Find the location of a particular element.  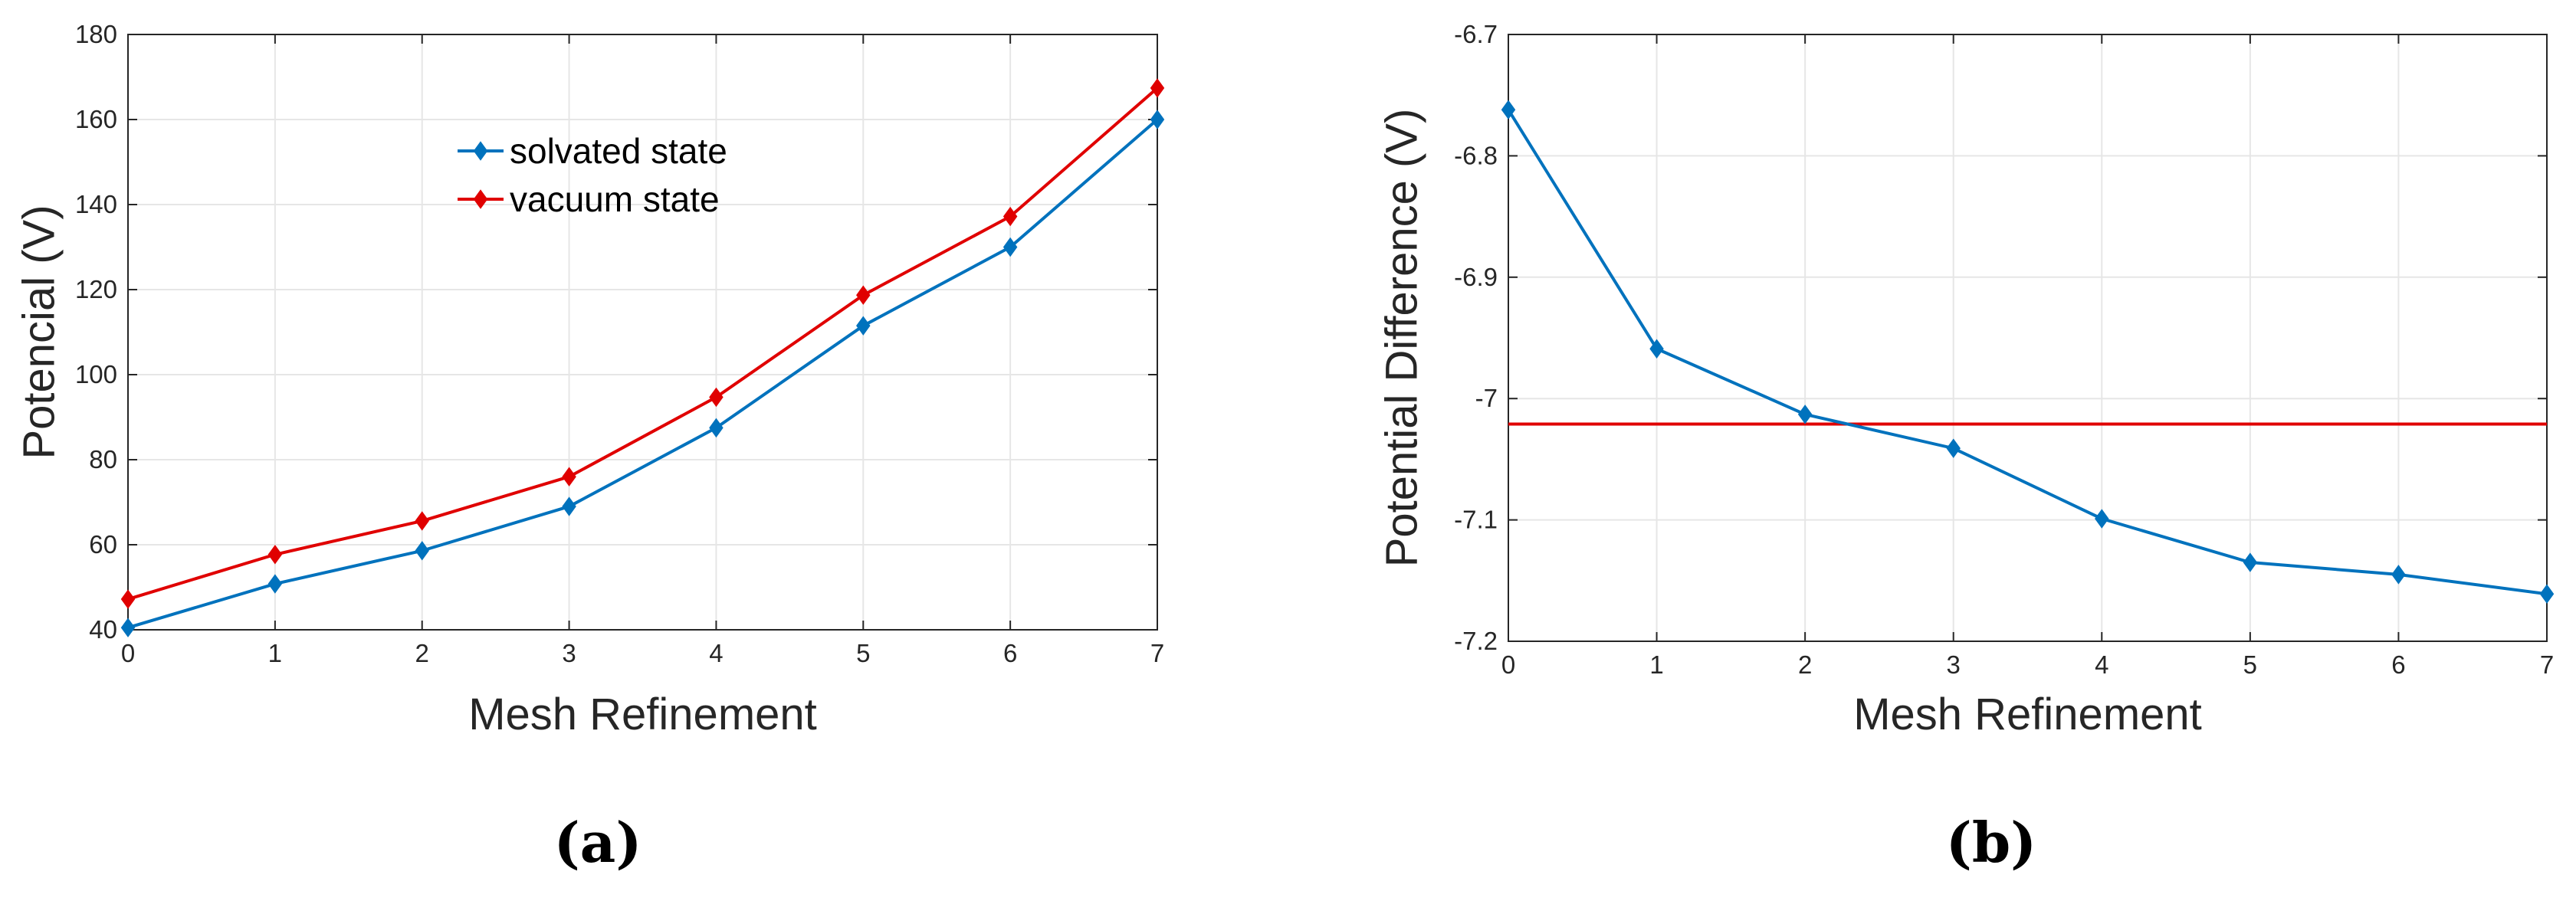

y-tick-label: -6.7 is located at coordinates (1476, 34).